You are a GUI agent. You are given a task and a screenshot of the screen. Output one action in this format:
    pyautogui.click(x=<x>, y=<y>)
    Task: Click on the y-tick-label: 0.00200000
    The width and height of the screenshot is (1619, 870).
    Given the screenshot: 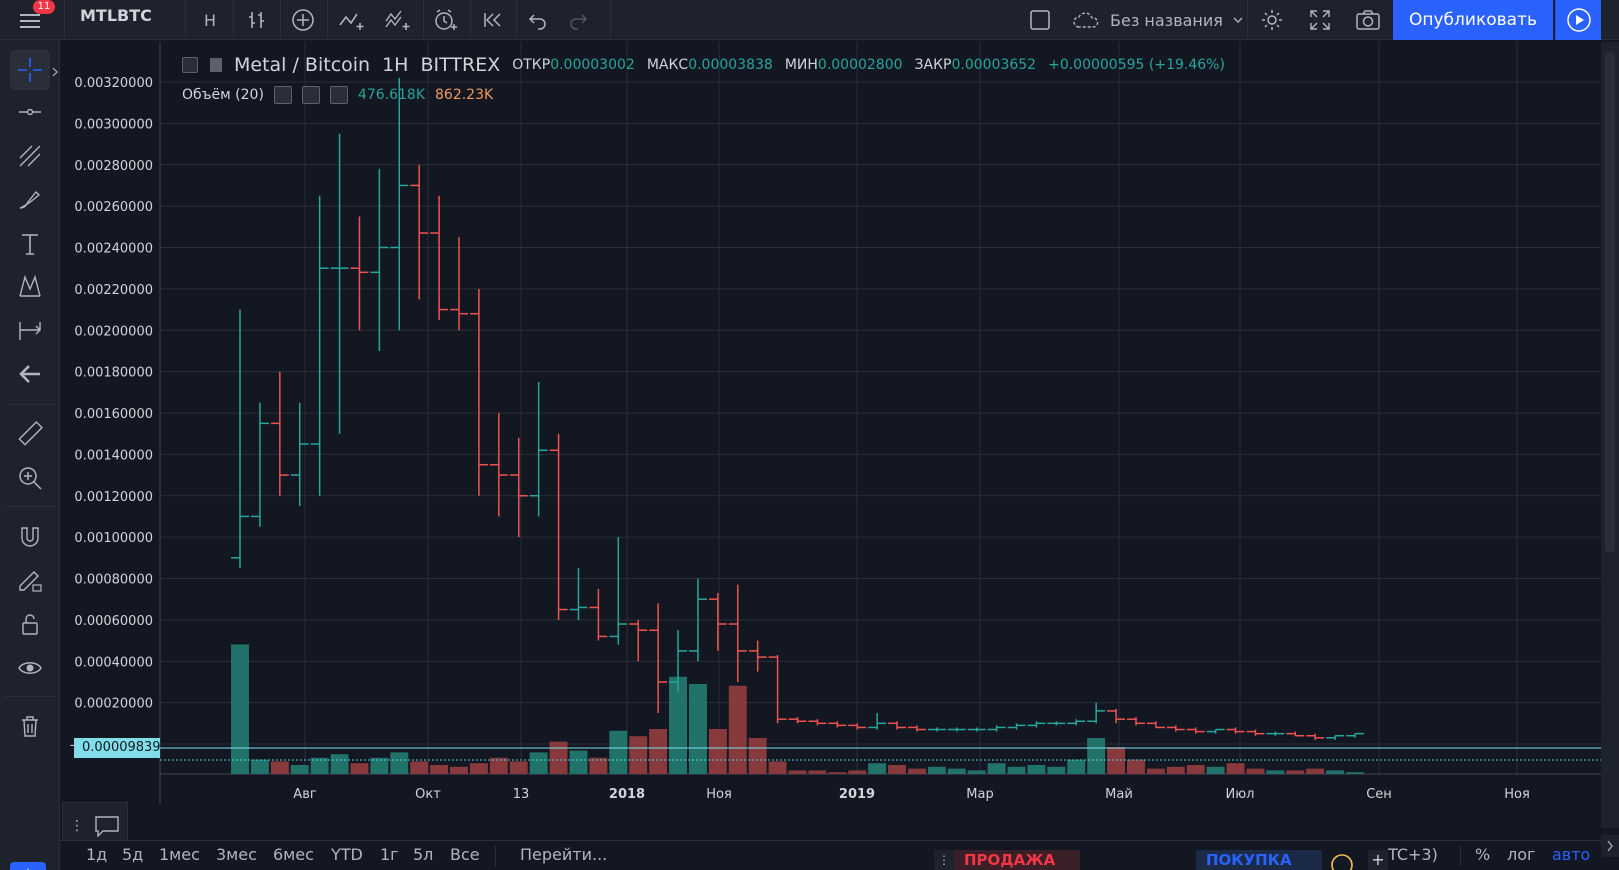 What is the action you would take?
    pyautogui.click(x=113, y=331)
    